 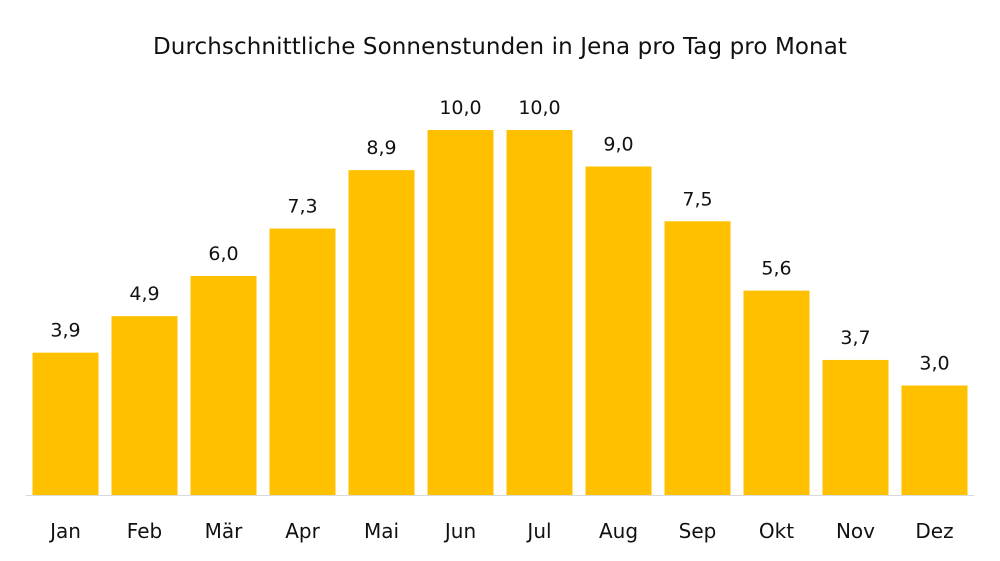 I want to click on data-label-10: 3,7, so click(x=855, y=338).